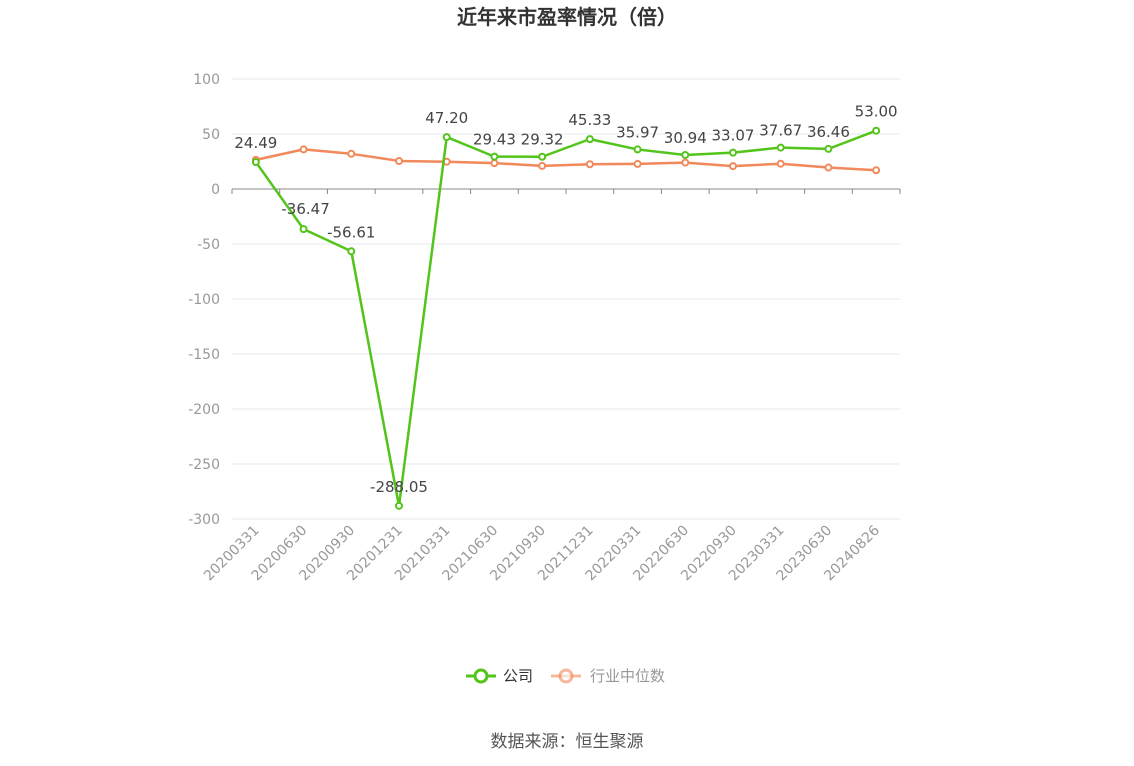  What do you see at coordinates (876, 112) in the screenshot?
I see `data-label: 53.00` at bounding box center [876, 112].